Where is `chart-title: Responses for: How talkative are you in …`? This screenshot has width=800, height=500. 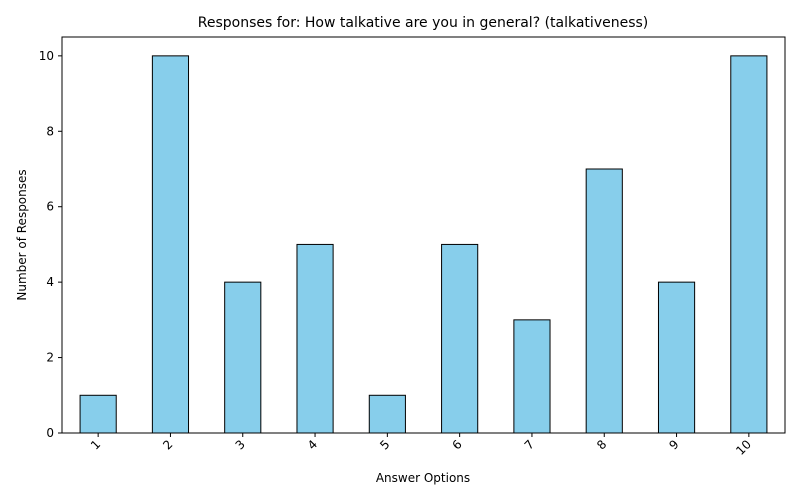 chart-title: Responses for: How talkative are you in … is located at coordinates (423, 23).